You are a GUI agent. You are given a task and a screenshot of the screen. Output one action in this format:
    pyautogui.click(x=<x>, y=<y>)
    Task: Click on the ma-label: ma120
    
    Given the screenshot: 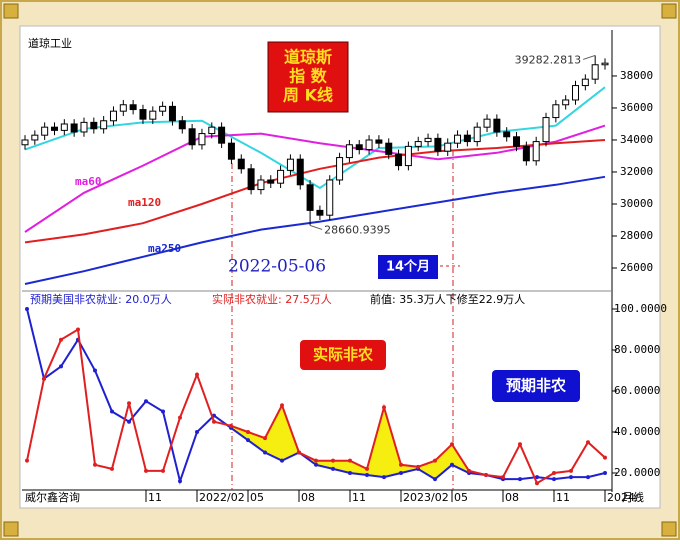 What is the action you would take?
    pyautogui.click(x=144, y=202)
    